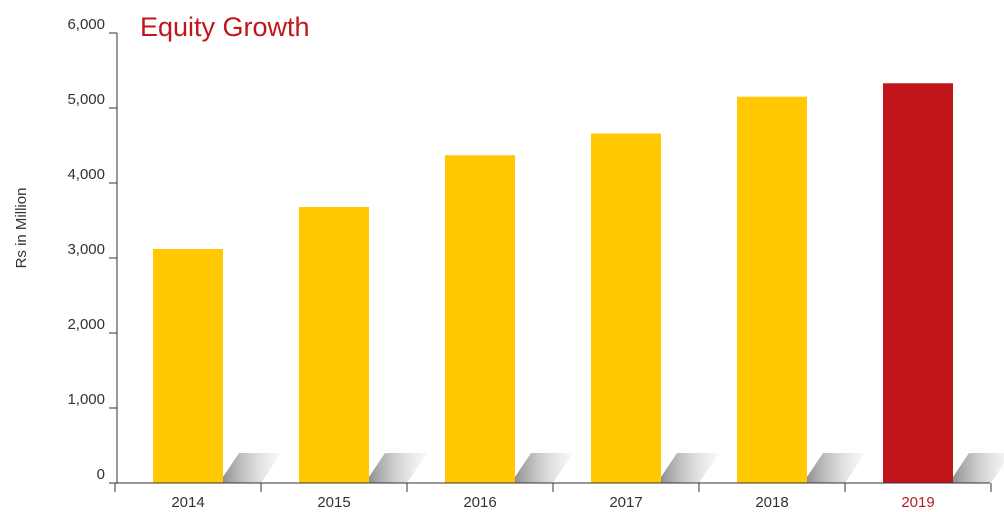 This screenshot has width=1004, height=512. What do you see at coordinates (86, 399) in the screenshot?
I see `y-tick-label: 1,000` at bounding box center [86, 399].